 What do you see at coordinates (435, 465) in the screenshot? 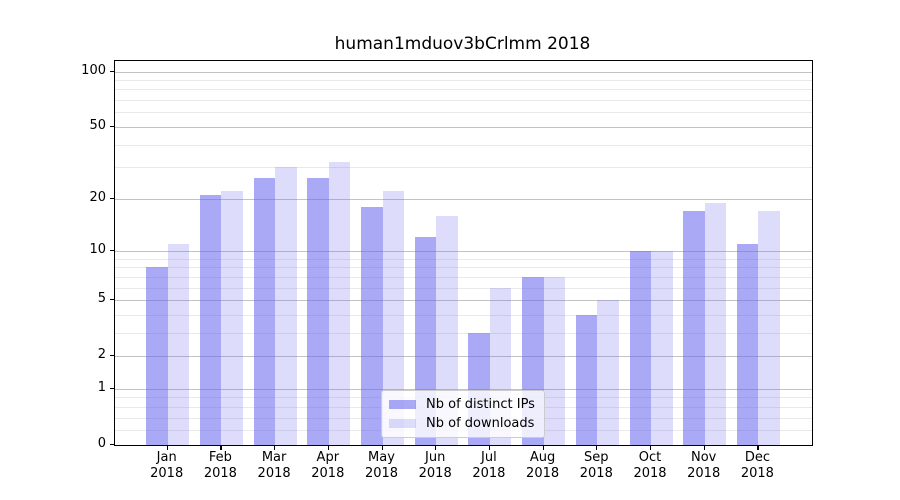
I see `x-tick-label-jun: Jun 2018` at bounding box center [435, 465].